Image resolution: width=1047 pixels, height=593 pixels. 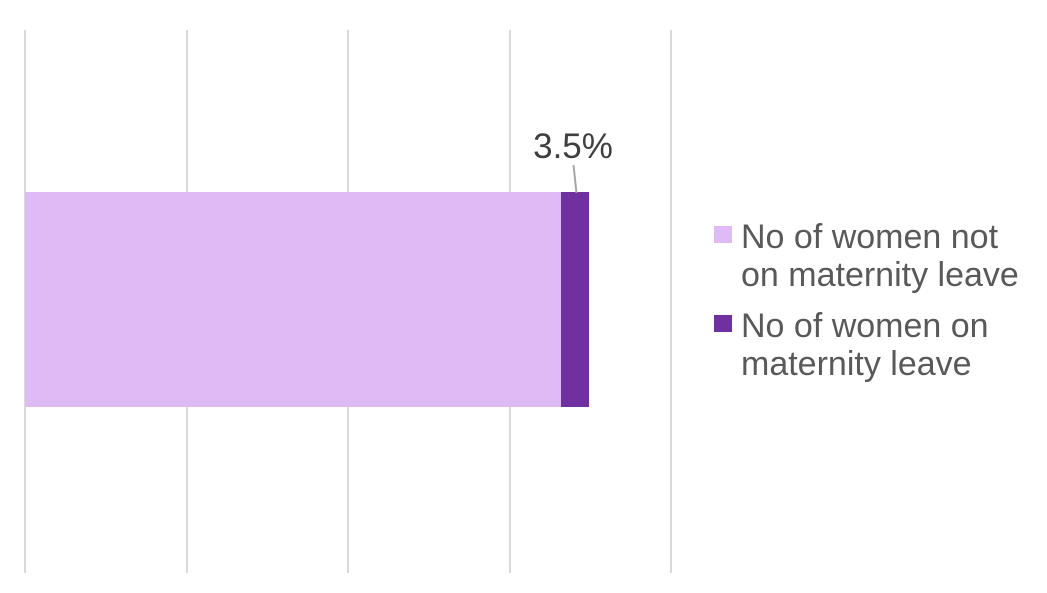 What do you see at coordinates (865, 345) in the screenshot?
I see `legend-label: No of women on maternity leave` at bounding box center [865, 345].